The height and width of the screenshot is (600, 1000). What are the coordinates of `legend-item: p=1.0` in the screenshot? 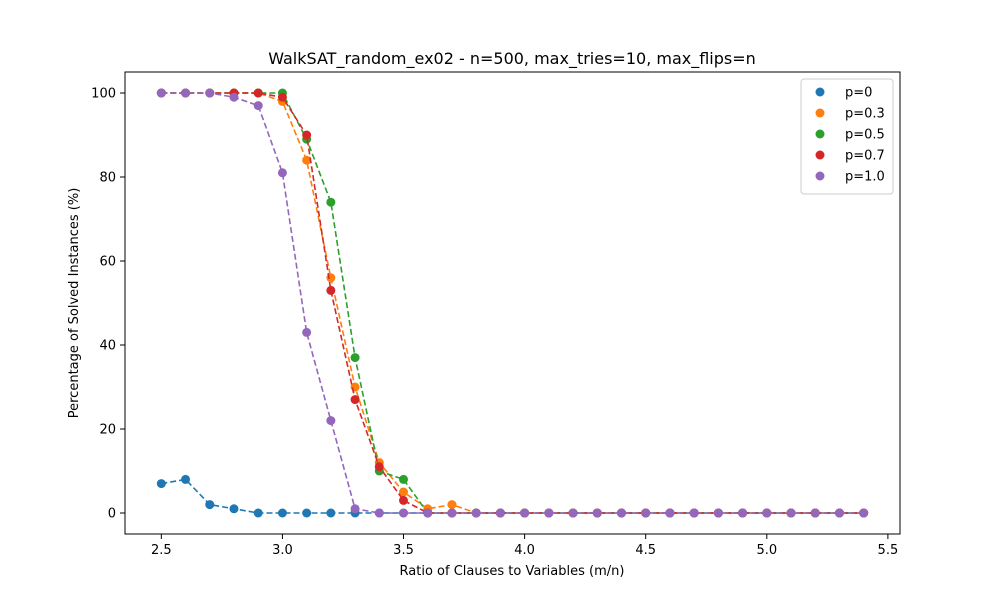 It's located at (850, 177).